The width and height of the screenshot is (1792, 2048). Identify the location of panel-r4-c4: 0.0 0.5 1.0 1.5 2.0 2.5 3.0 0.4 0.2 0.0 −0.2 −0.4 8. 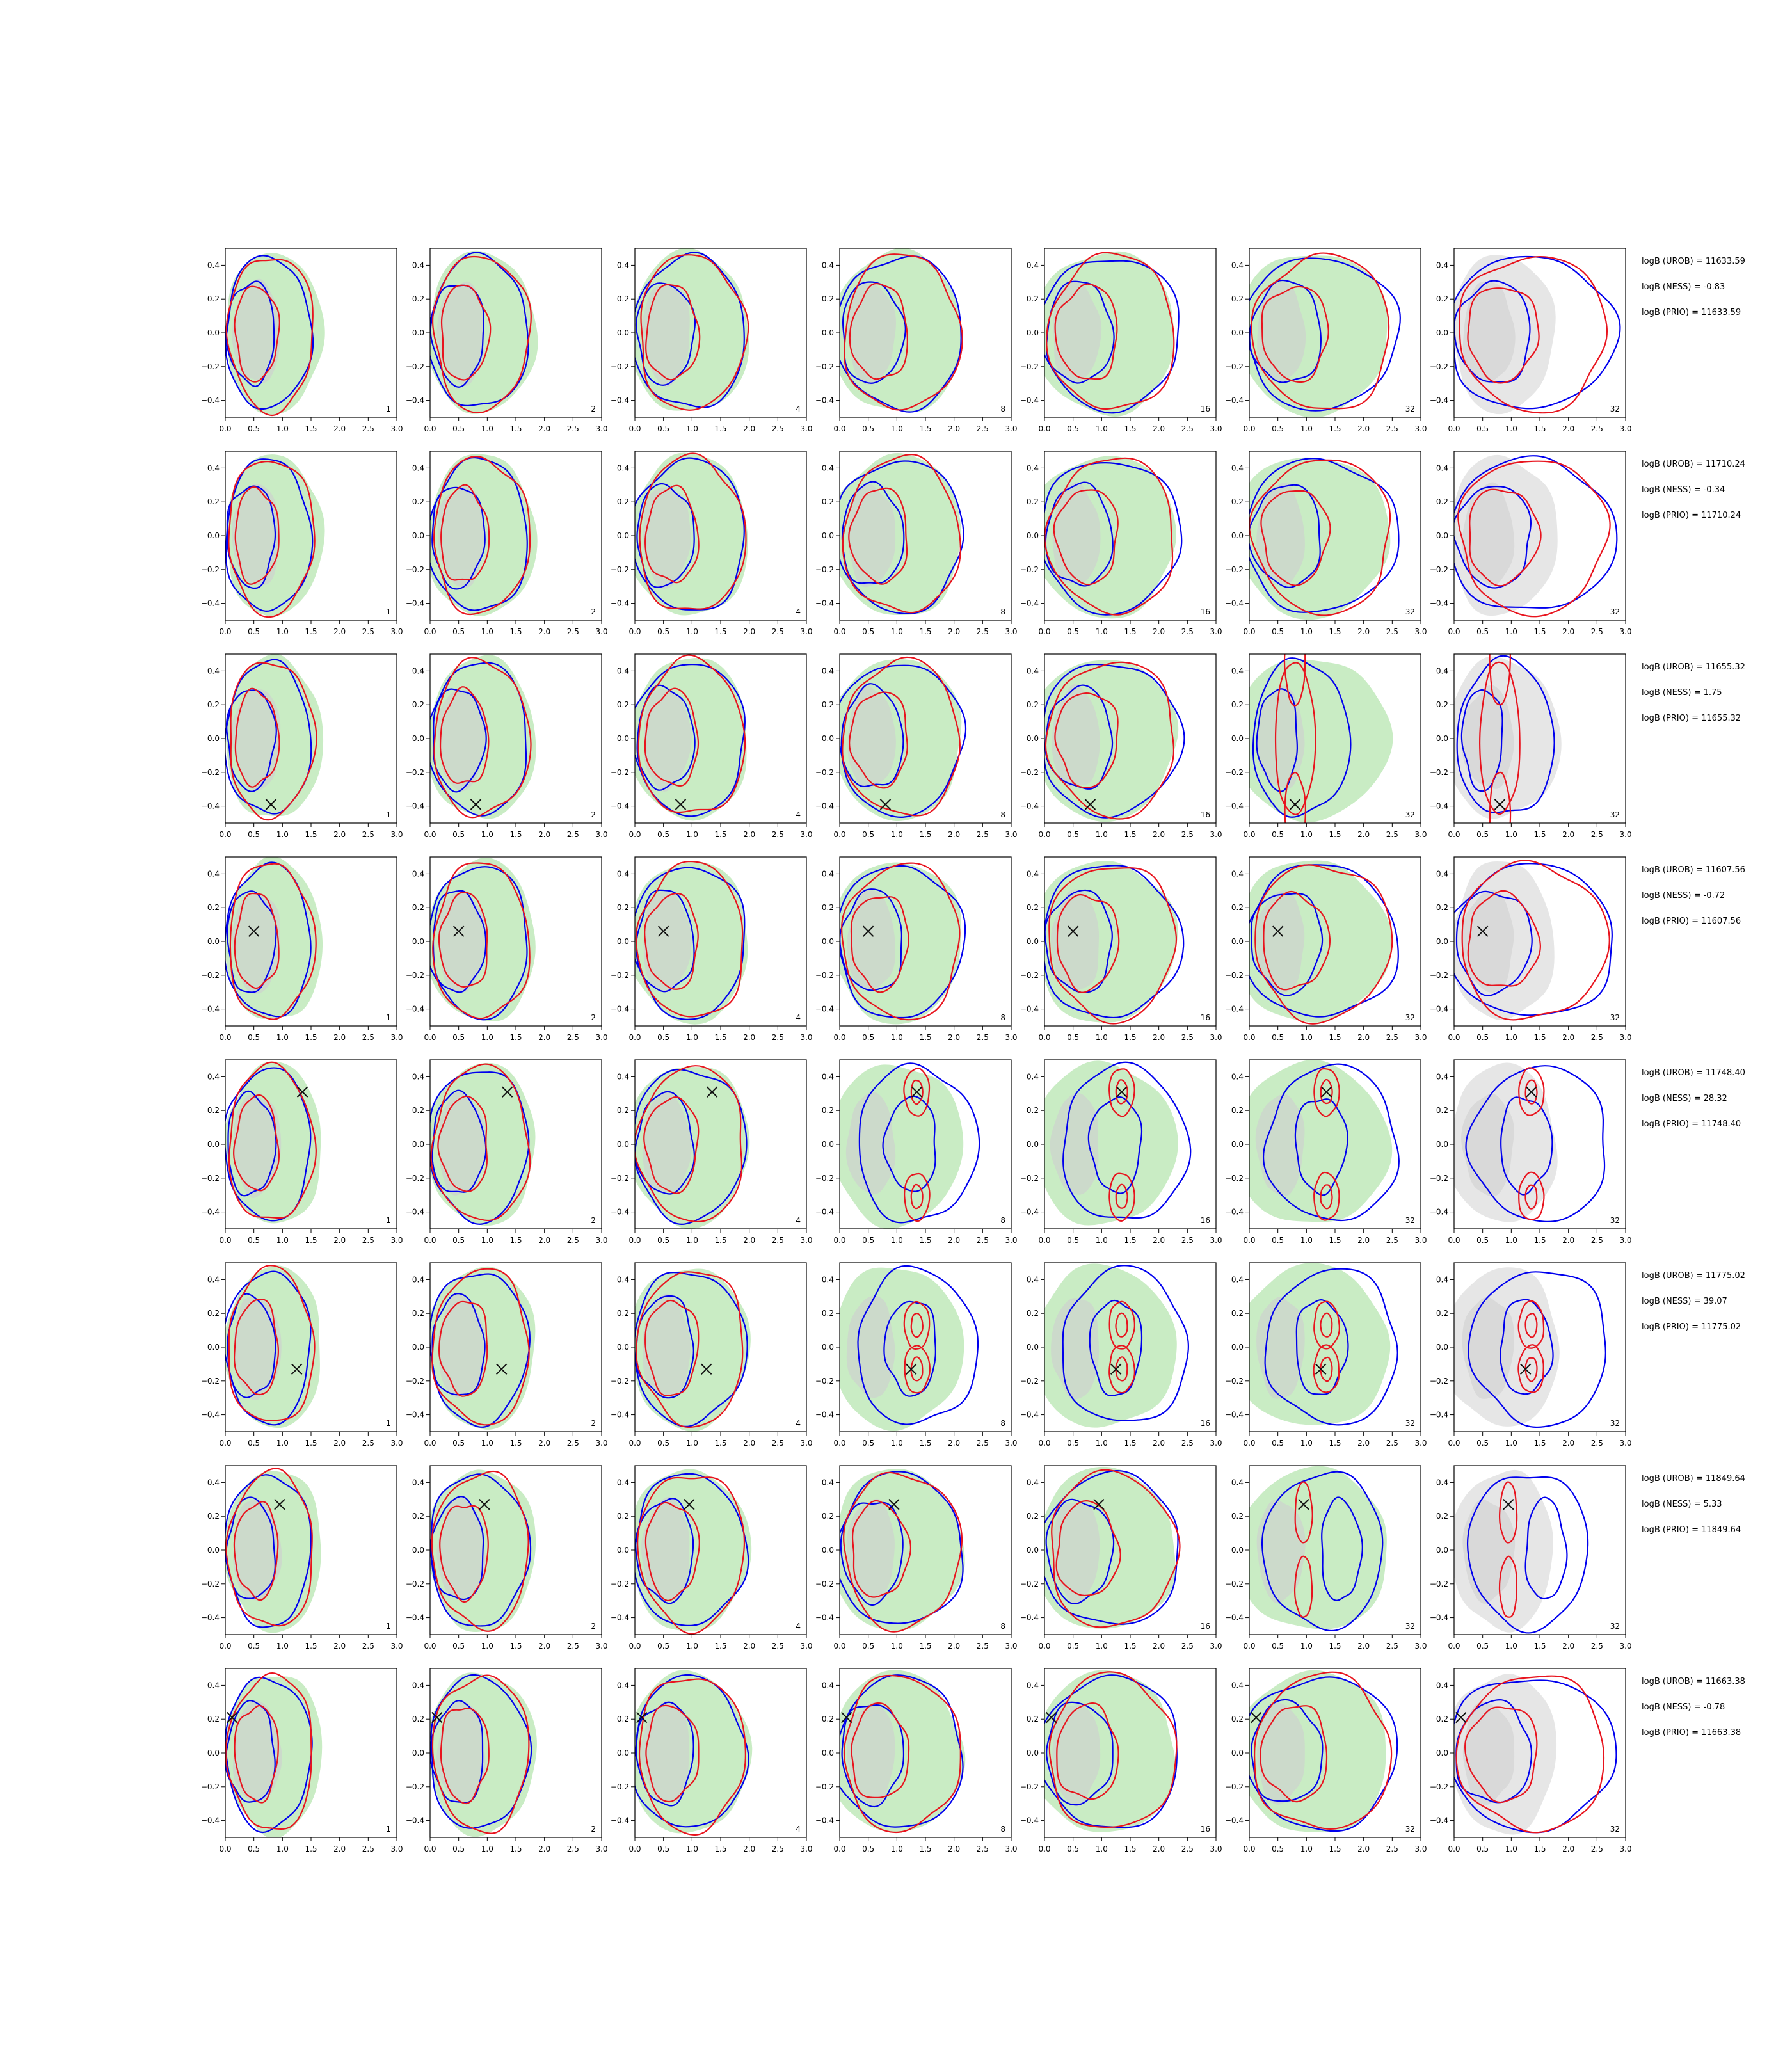
(916, 949).